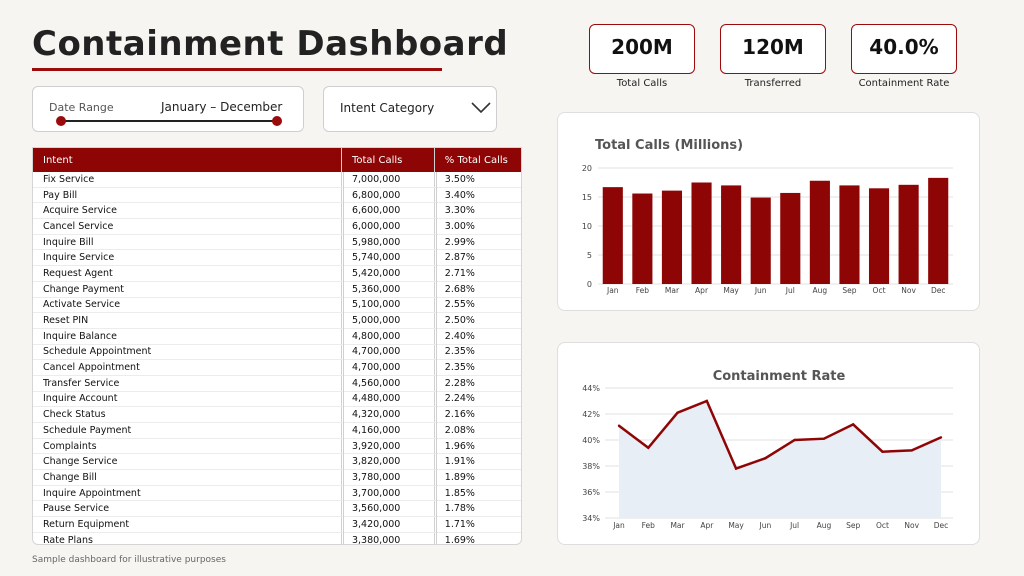  I want to click on table-row: Reset PIN 5,000,000 2.50%, so click(277, 320).